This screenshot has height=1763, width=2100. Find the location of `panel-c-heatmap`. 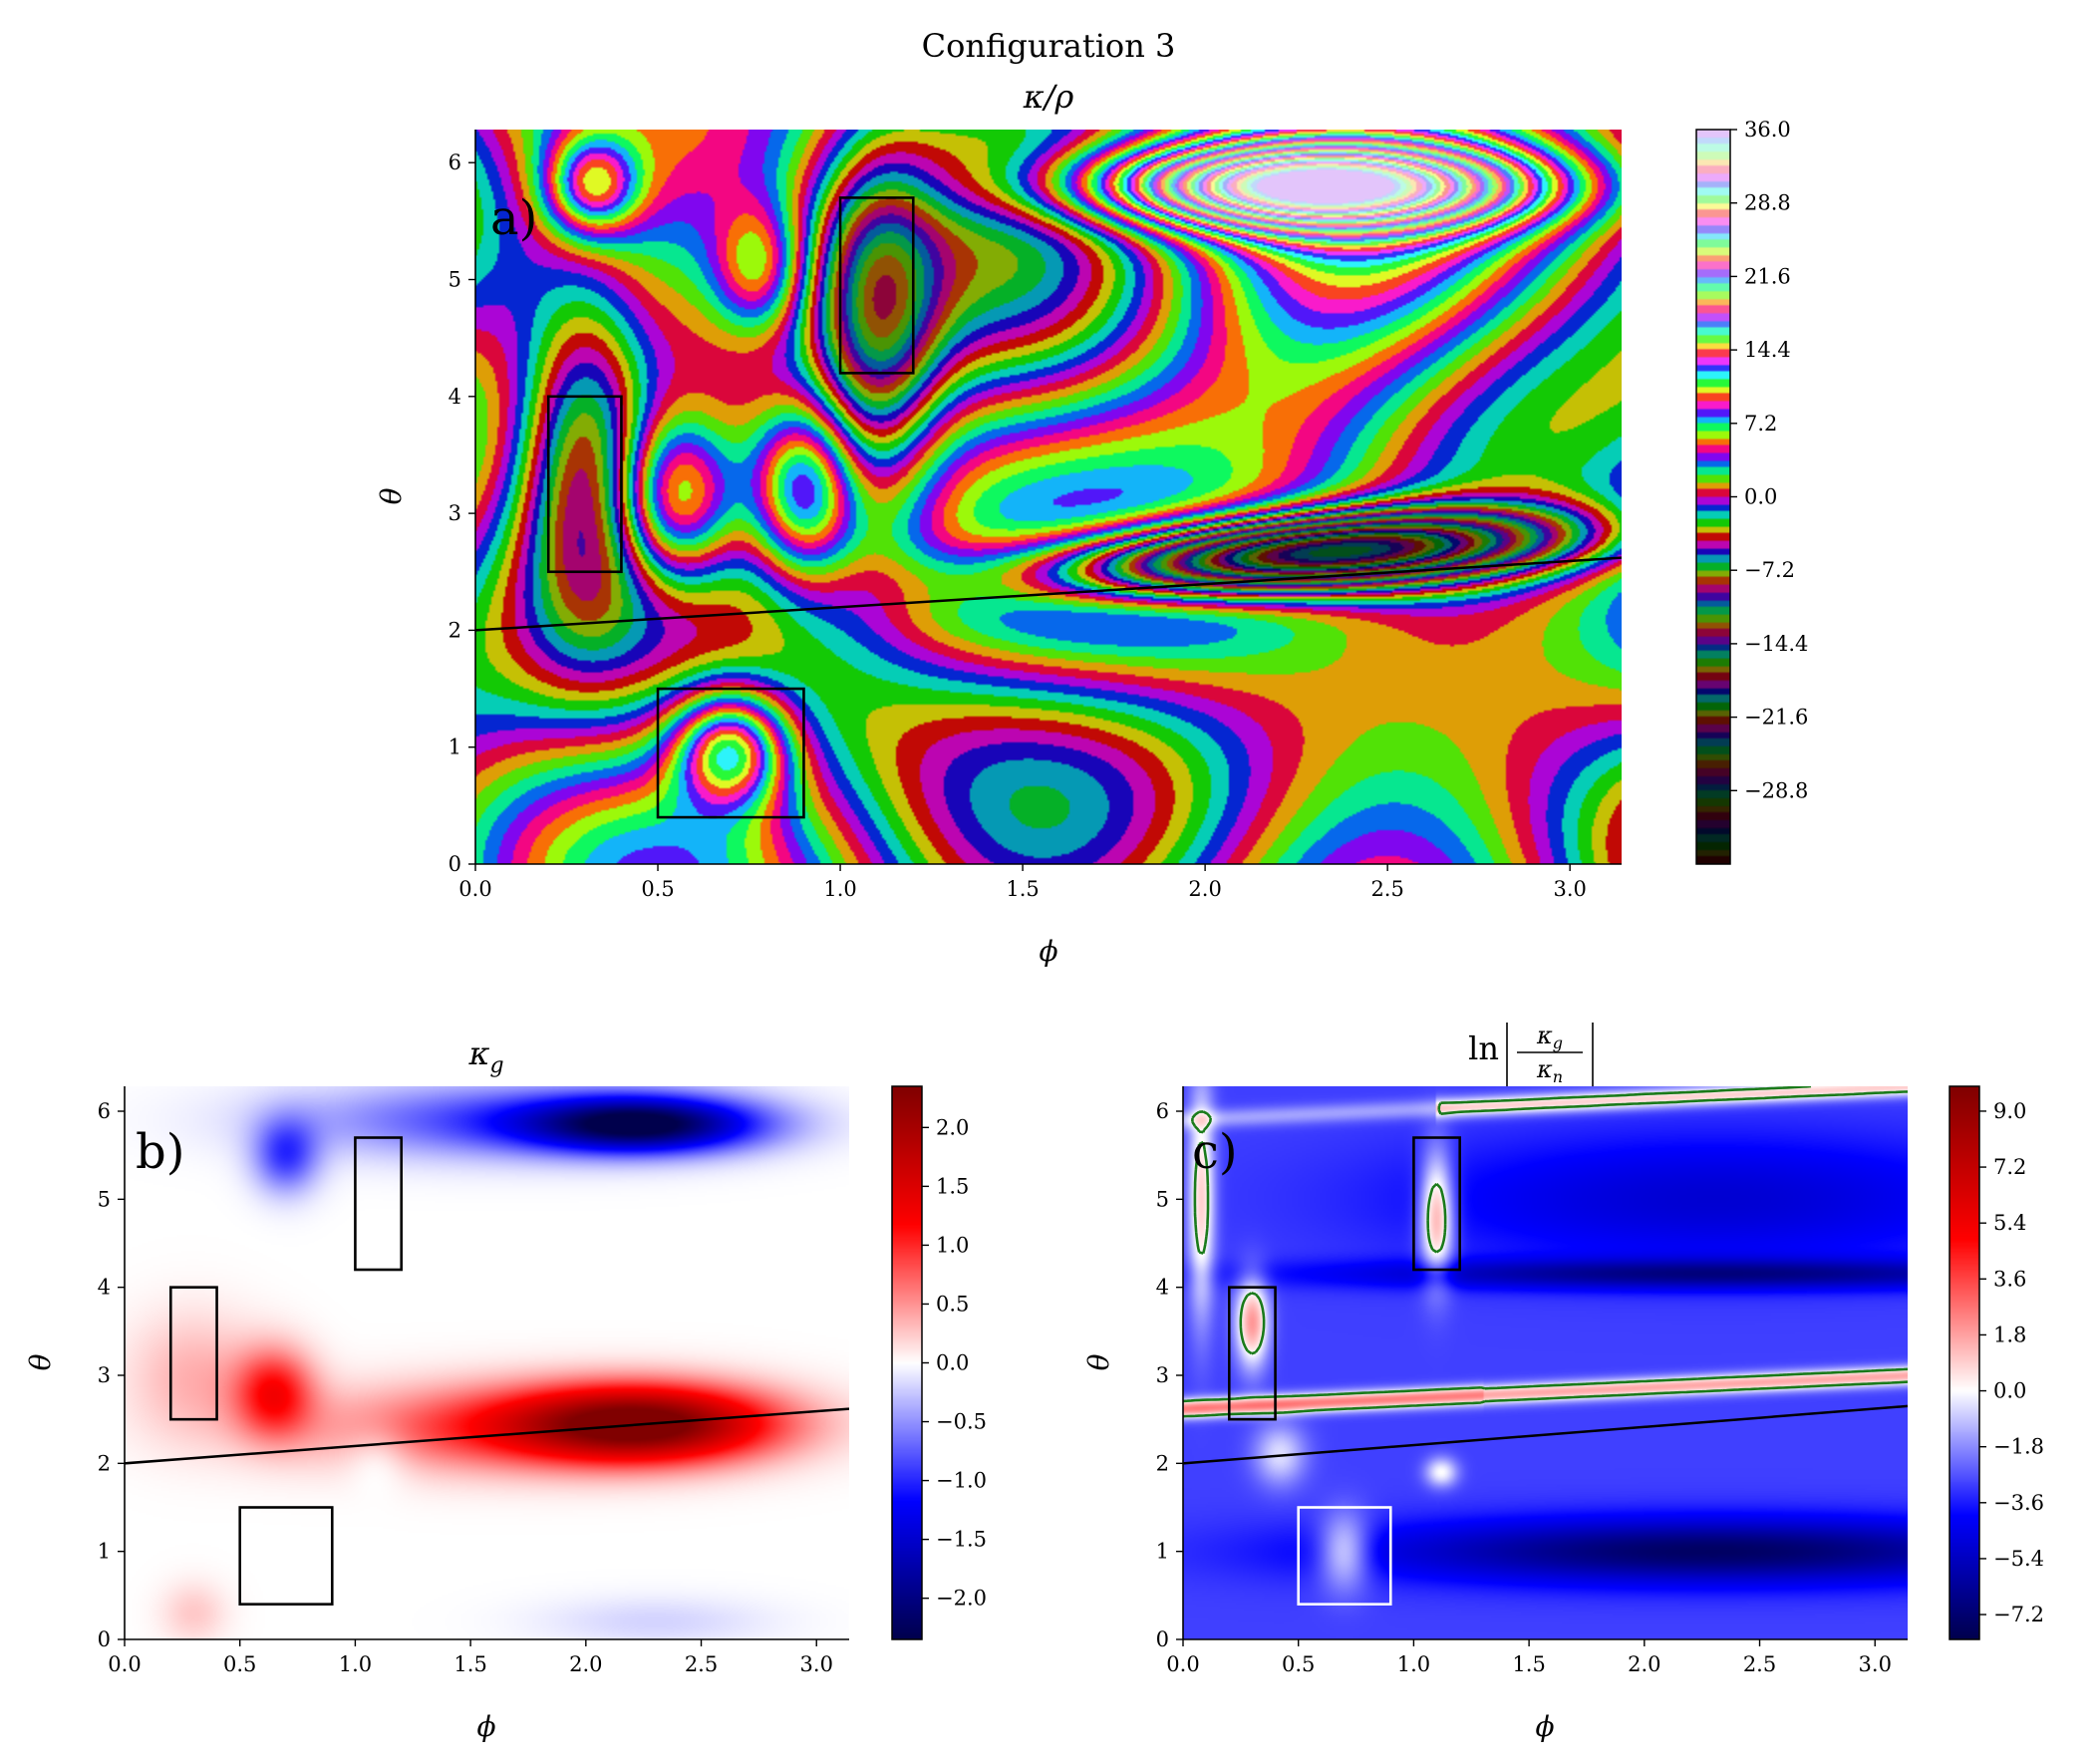

panel-c-heatmap is located at coordinates (1546, 1362).